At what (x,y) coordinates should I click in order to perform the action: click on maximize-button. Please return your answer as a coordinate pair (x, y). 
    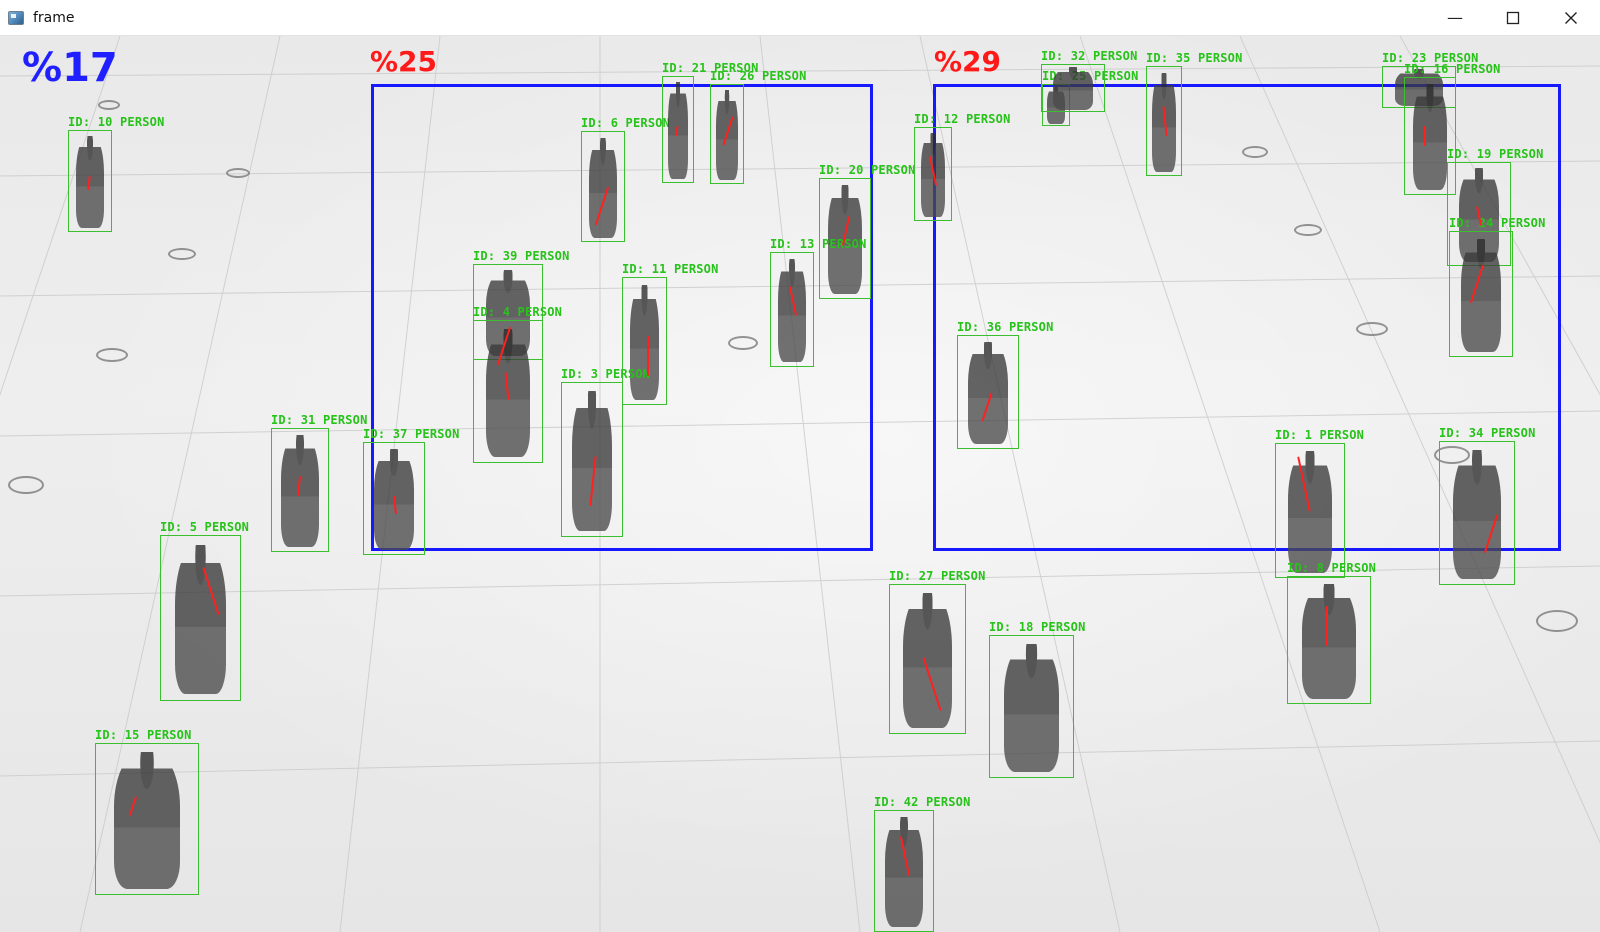
    Looking at the image, I should click on (1513, 17).